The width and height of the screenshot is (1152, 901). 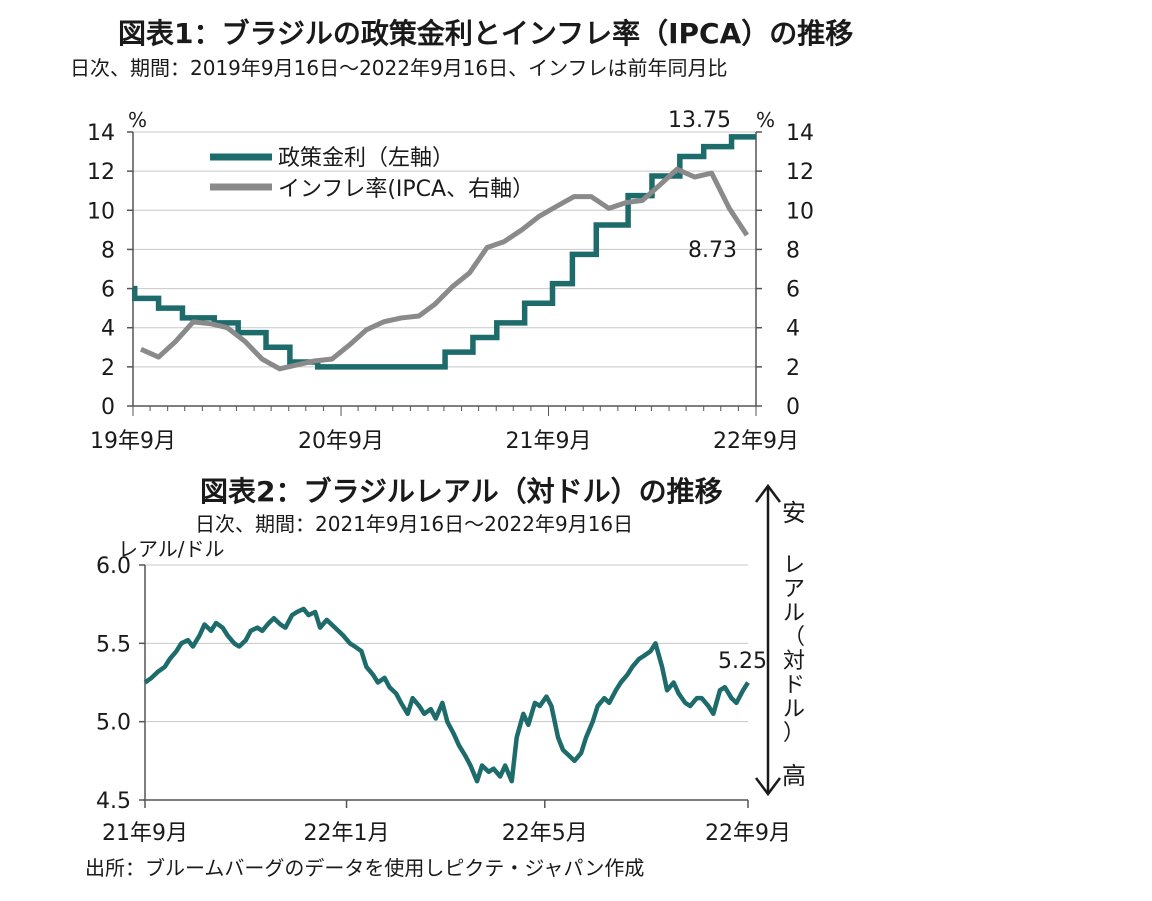 What do you see at coordinates (486, 33) in the screenshot?
I see `chart1-title: 図表1：ブラジルの政策金利とインフレ率（IPCA）の推移` at bounding box center [486, 33].